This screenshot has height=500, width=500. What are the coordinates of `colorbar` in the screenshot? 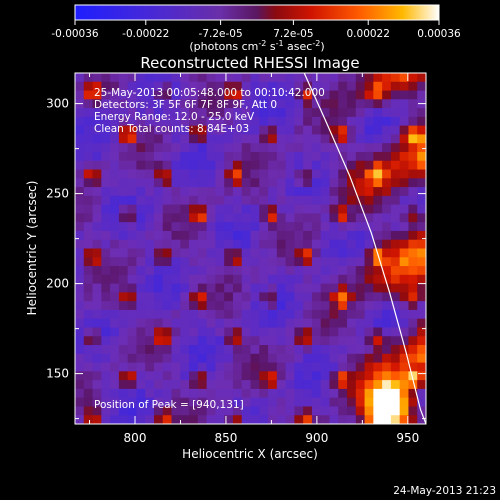 It's located at (257, 12).